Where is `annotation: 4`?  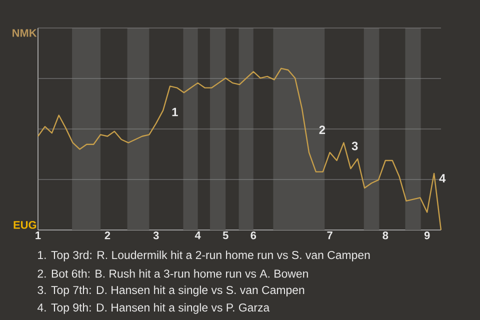 annotation: 4 is located at coordinates (442, 178).